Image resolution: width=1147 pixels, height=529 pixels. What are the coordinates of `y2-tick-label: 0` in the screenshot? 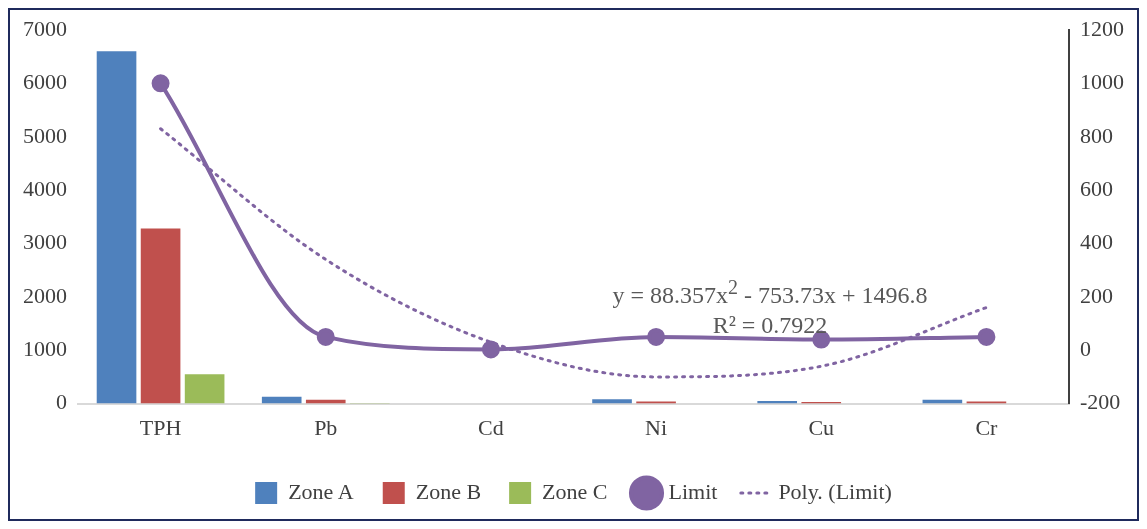 It's located at (1085, 349).